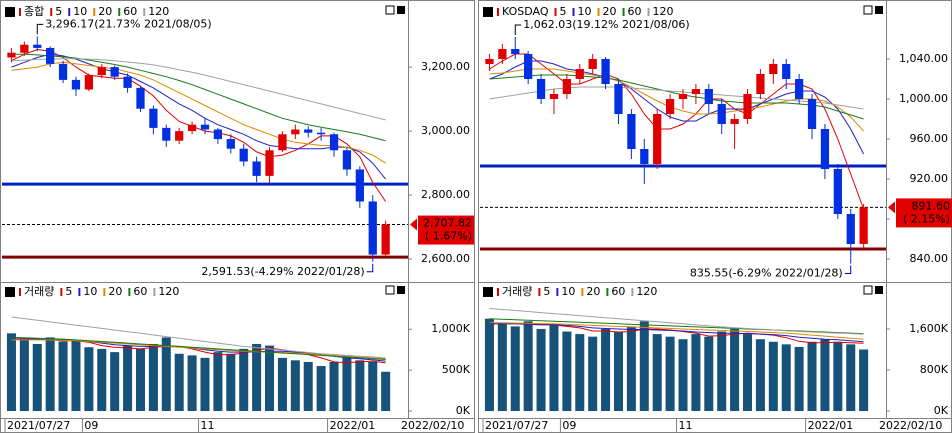 The height and width of the screenshot is (433, 952). I want to click on current-price: 2,707.82, so click(447, 223).